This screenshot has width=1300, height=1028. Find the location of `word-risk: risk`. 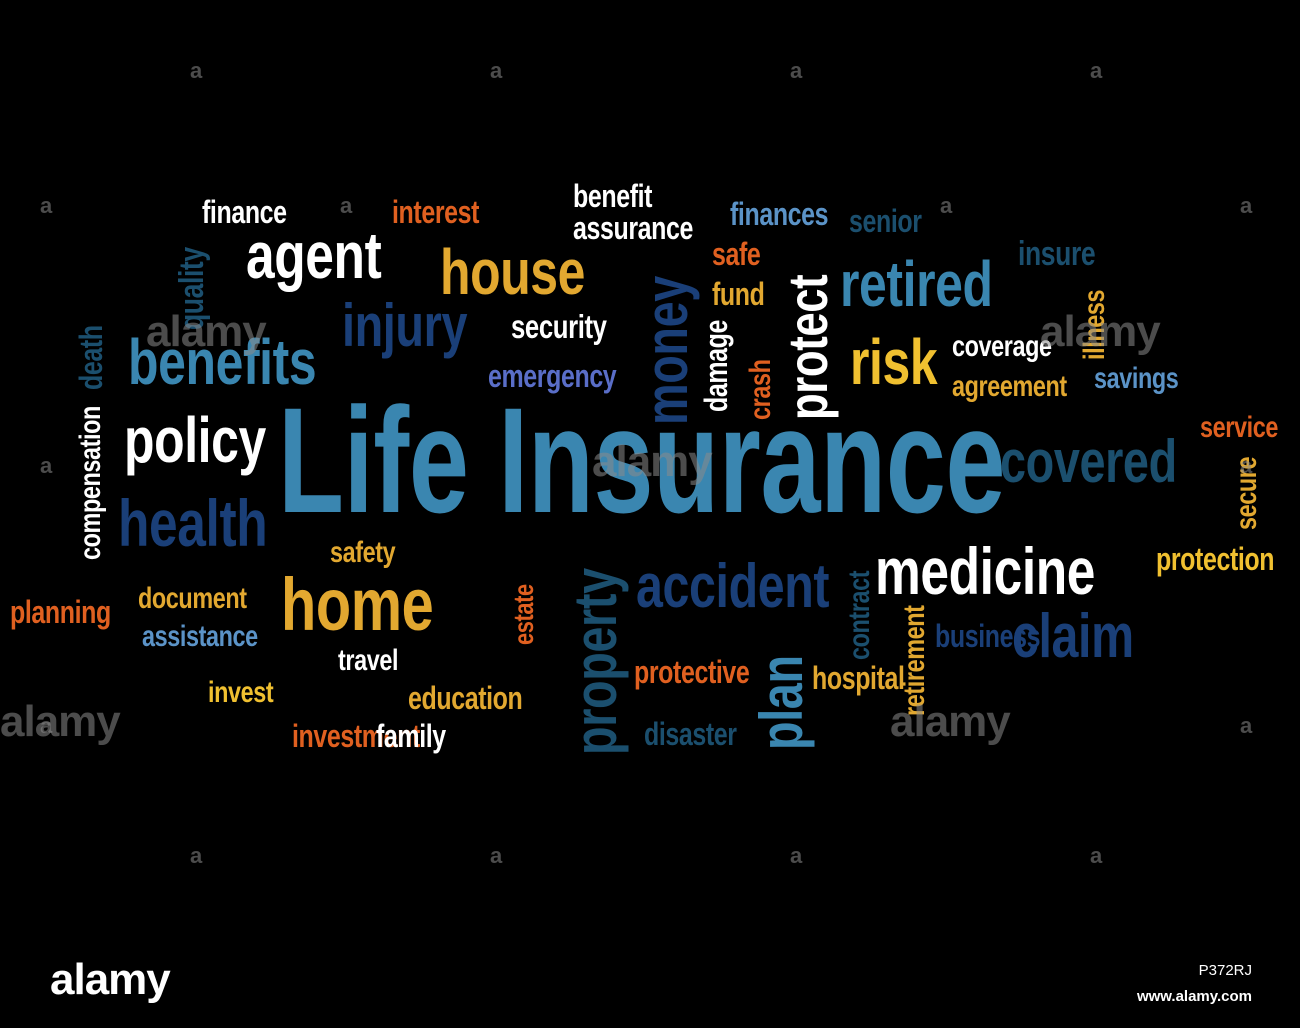

word-risk: risk is located at coordinates (894, 362).